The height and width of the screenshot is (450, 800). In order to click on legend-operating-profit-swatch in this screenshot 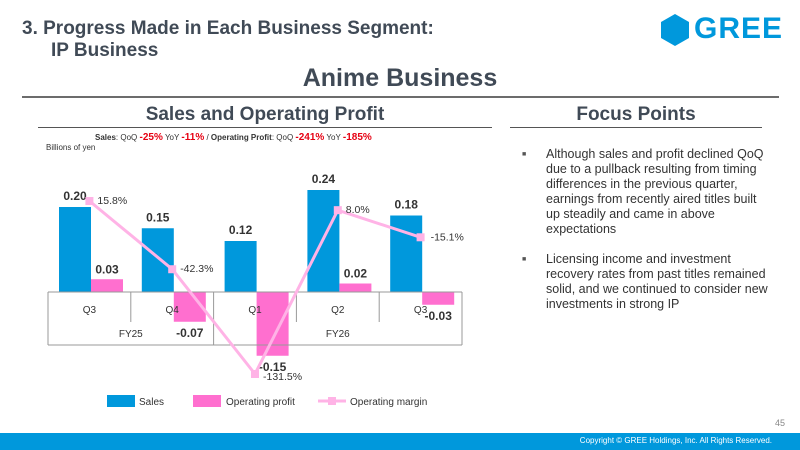, I will do `click(207, 401)`.